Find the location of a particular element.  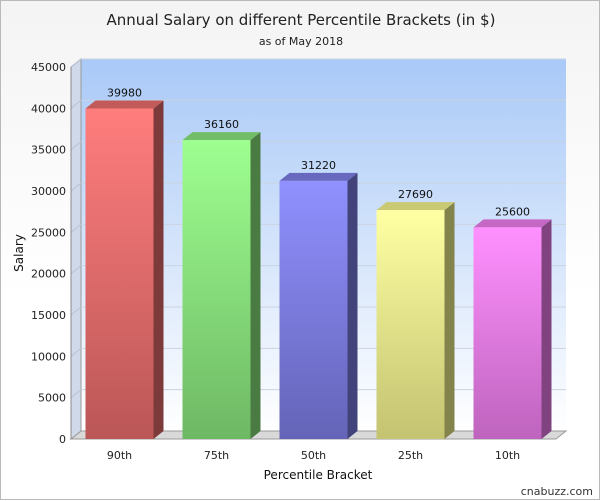

data-label: 25600 is located at coordinates (512, 211).